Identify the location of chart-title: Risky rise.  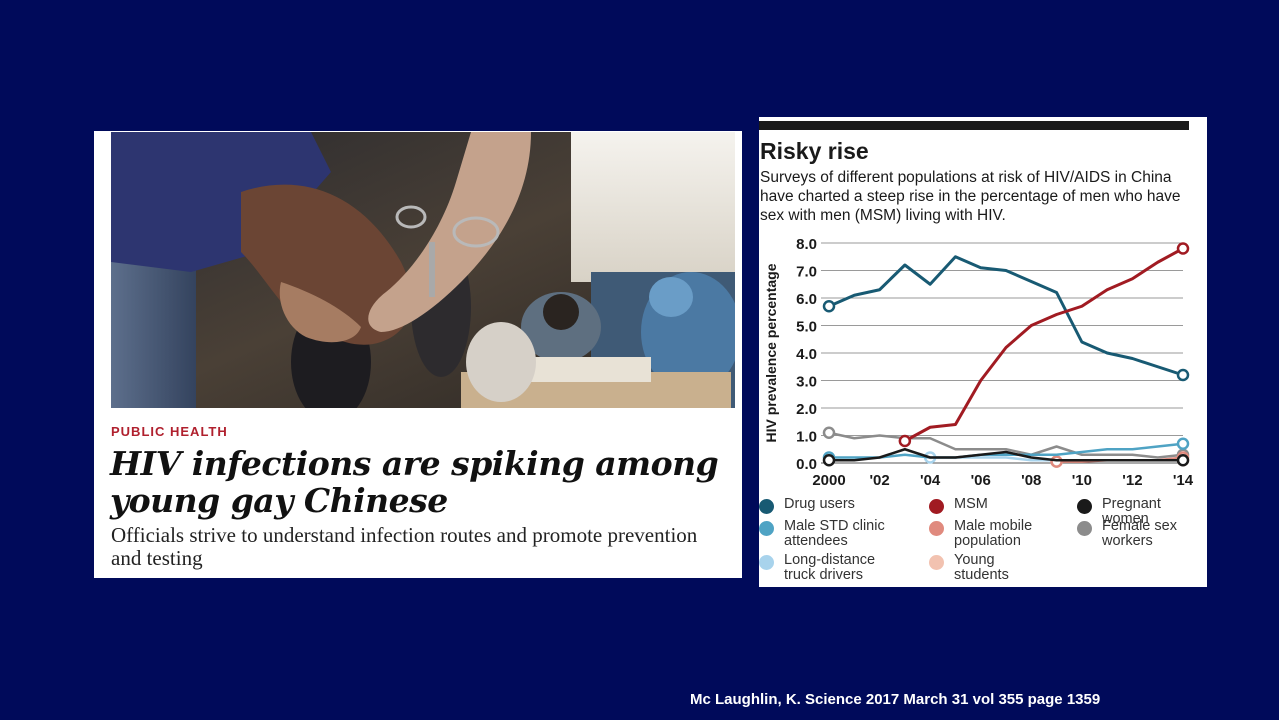
(814, 151).